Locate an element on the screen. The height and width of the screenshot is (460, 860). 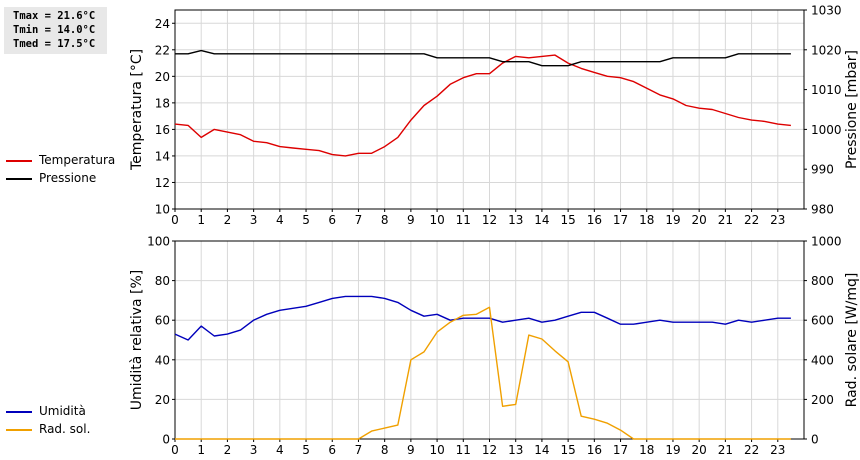
y2-tick-label: 1030 is located at coordinates (826, 11).